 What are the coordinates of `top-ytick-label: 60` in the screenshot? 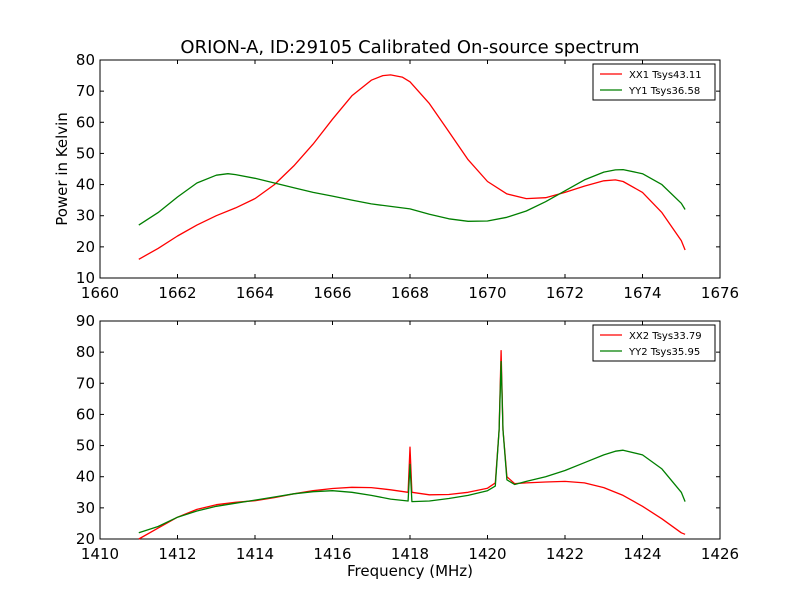 It's located at (85, 122).